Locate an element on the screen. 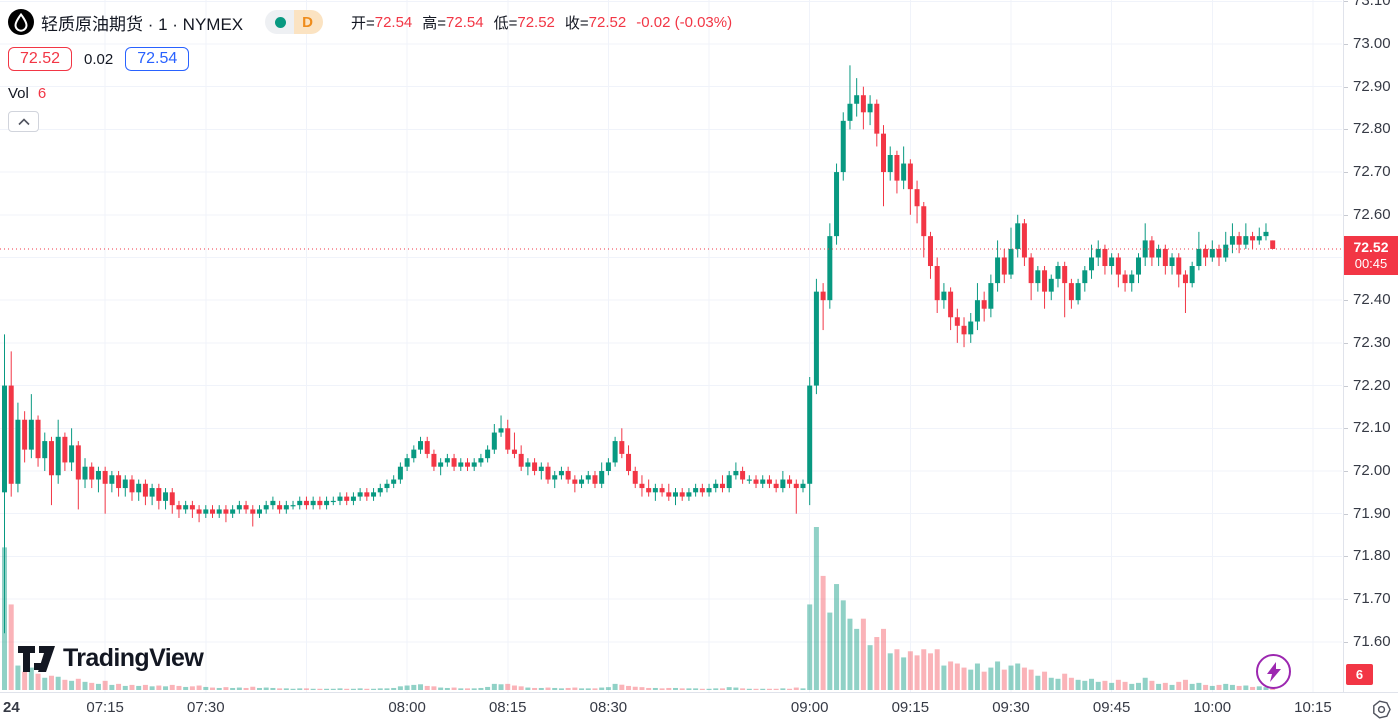 Image resolution: width=1398 pixels, height=723 pixels. symbol-title: 轻质原油期货 · 1 · NYMEX is located at coordinates (142, 24).